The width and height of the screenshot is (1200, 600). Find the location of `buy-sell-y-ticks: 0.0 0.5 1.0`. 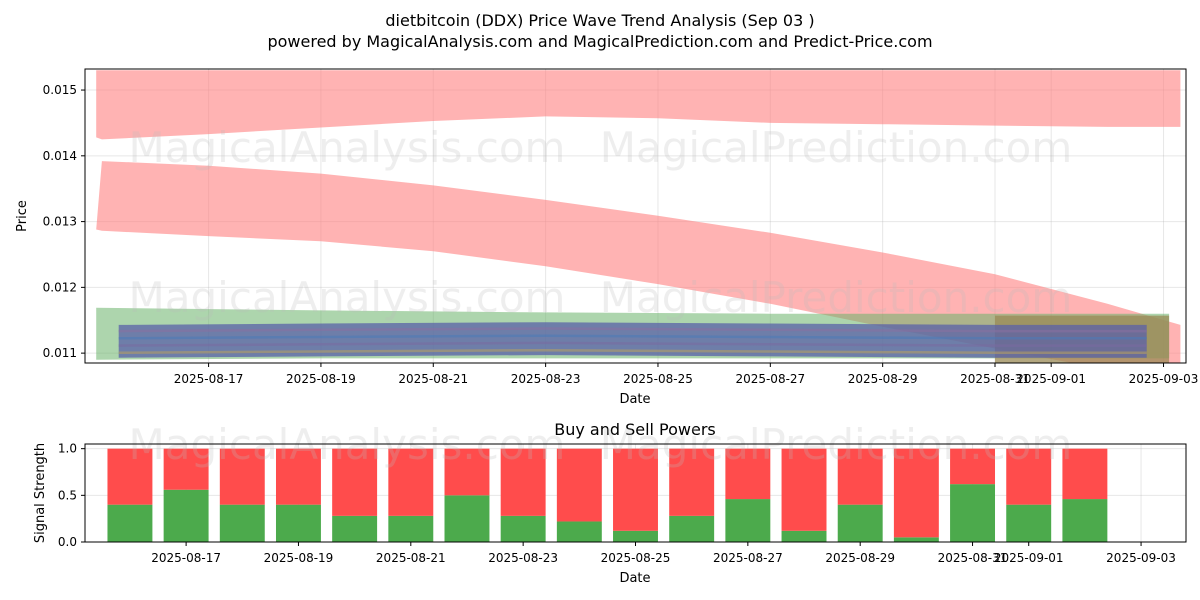

buy-sell-y-ticks: 0.0 0.5 1.0 is located at coordinates (71, 495).